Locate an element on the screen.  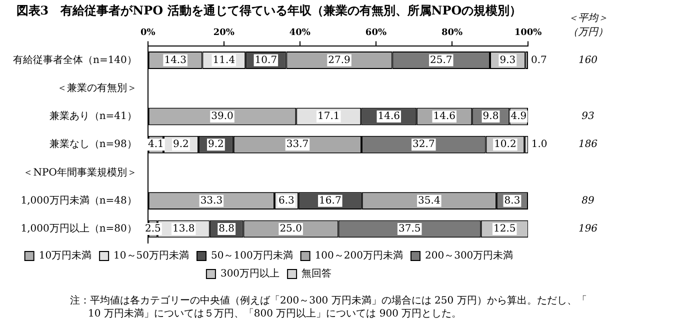
data-label: 13.8 is located at coordinates (183, 229).